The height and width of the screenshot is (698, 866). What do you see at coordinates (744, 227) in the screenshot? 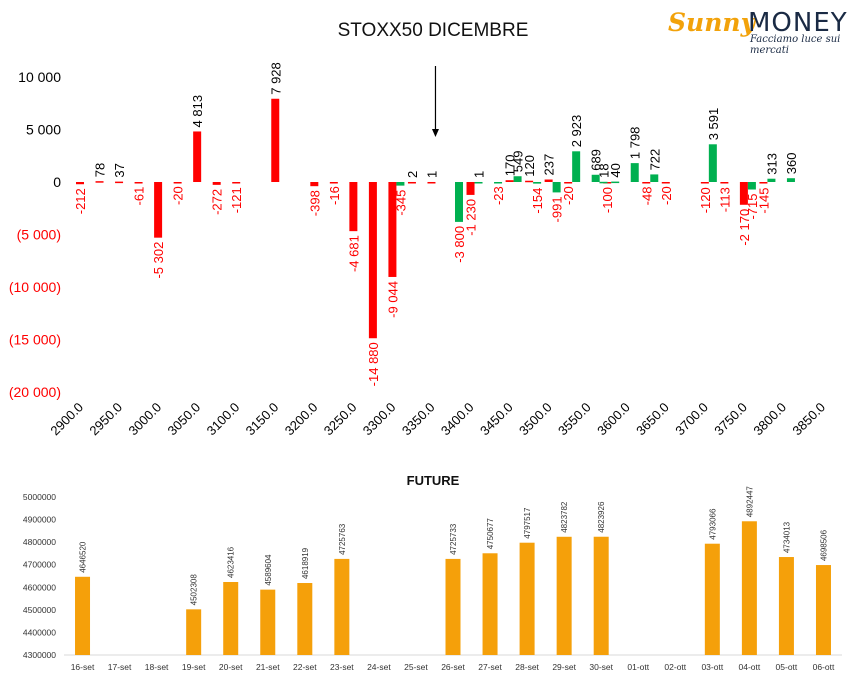
I see `data-label: -2 170` at bounding box center [744, 227].